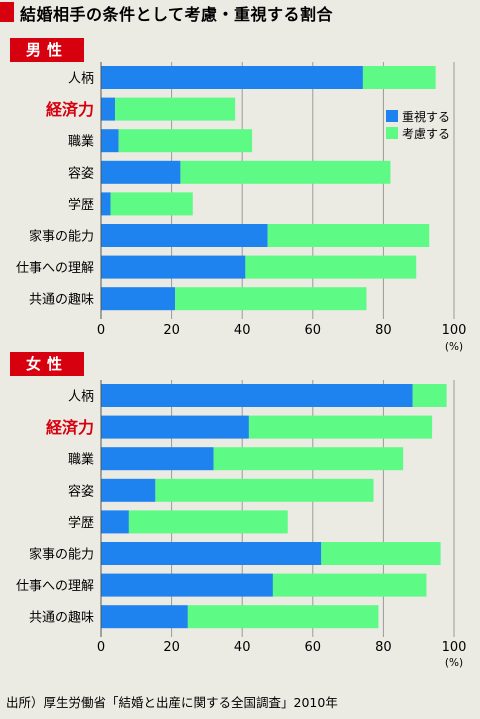 The width and height of the screenshot is (480, 719). Describe the element at coordinates (426, 116) in the screenshot. I see `legend-label: 重視する` at that location.